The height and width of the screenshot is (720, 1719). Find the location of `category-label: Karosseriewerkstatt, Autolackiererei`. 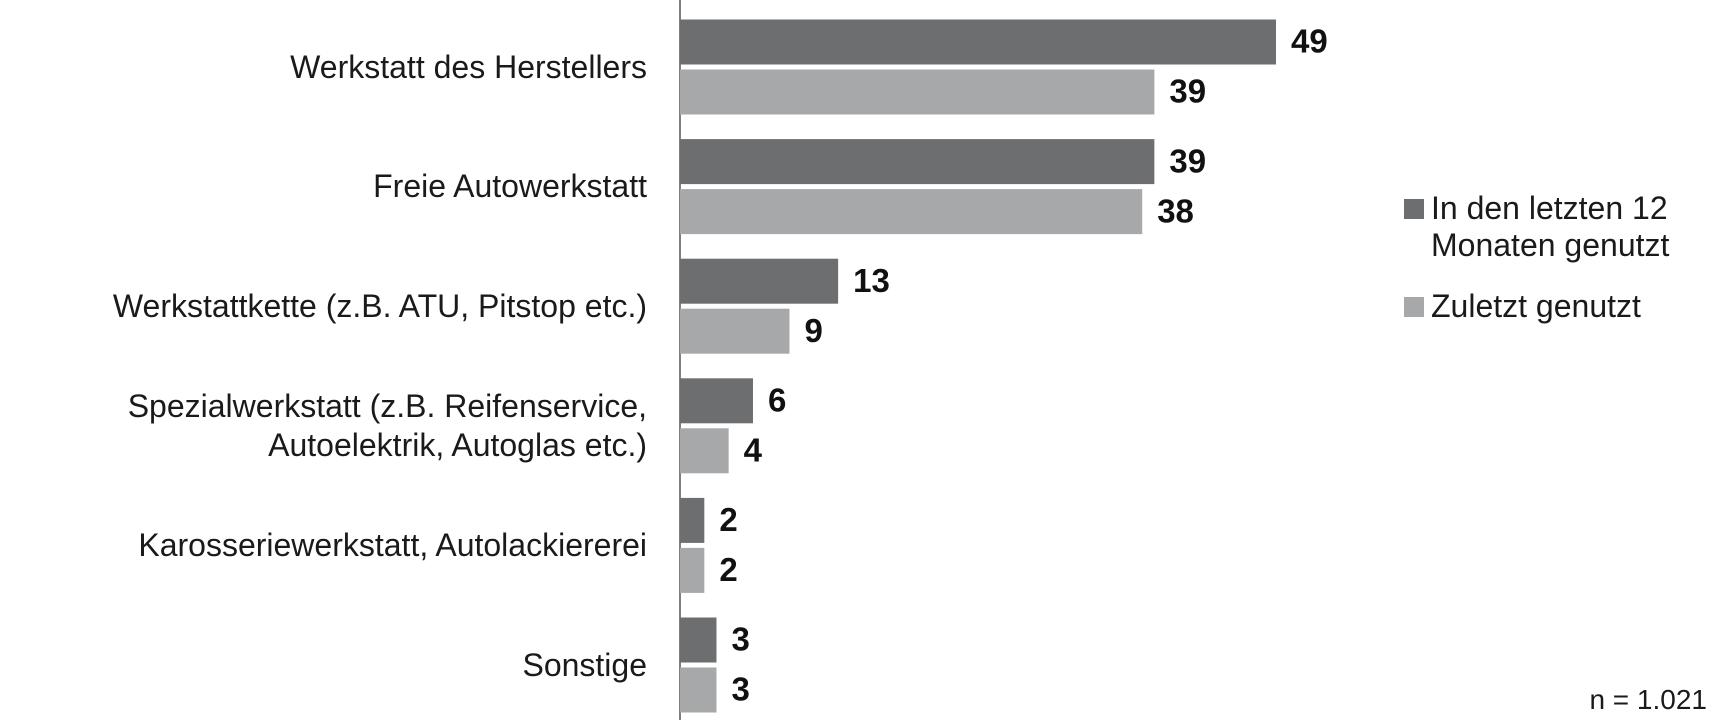

category-label: Karosseriewerkstatt, Autolackiererei is located at coordinates (392, 544).